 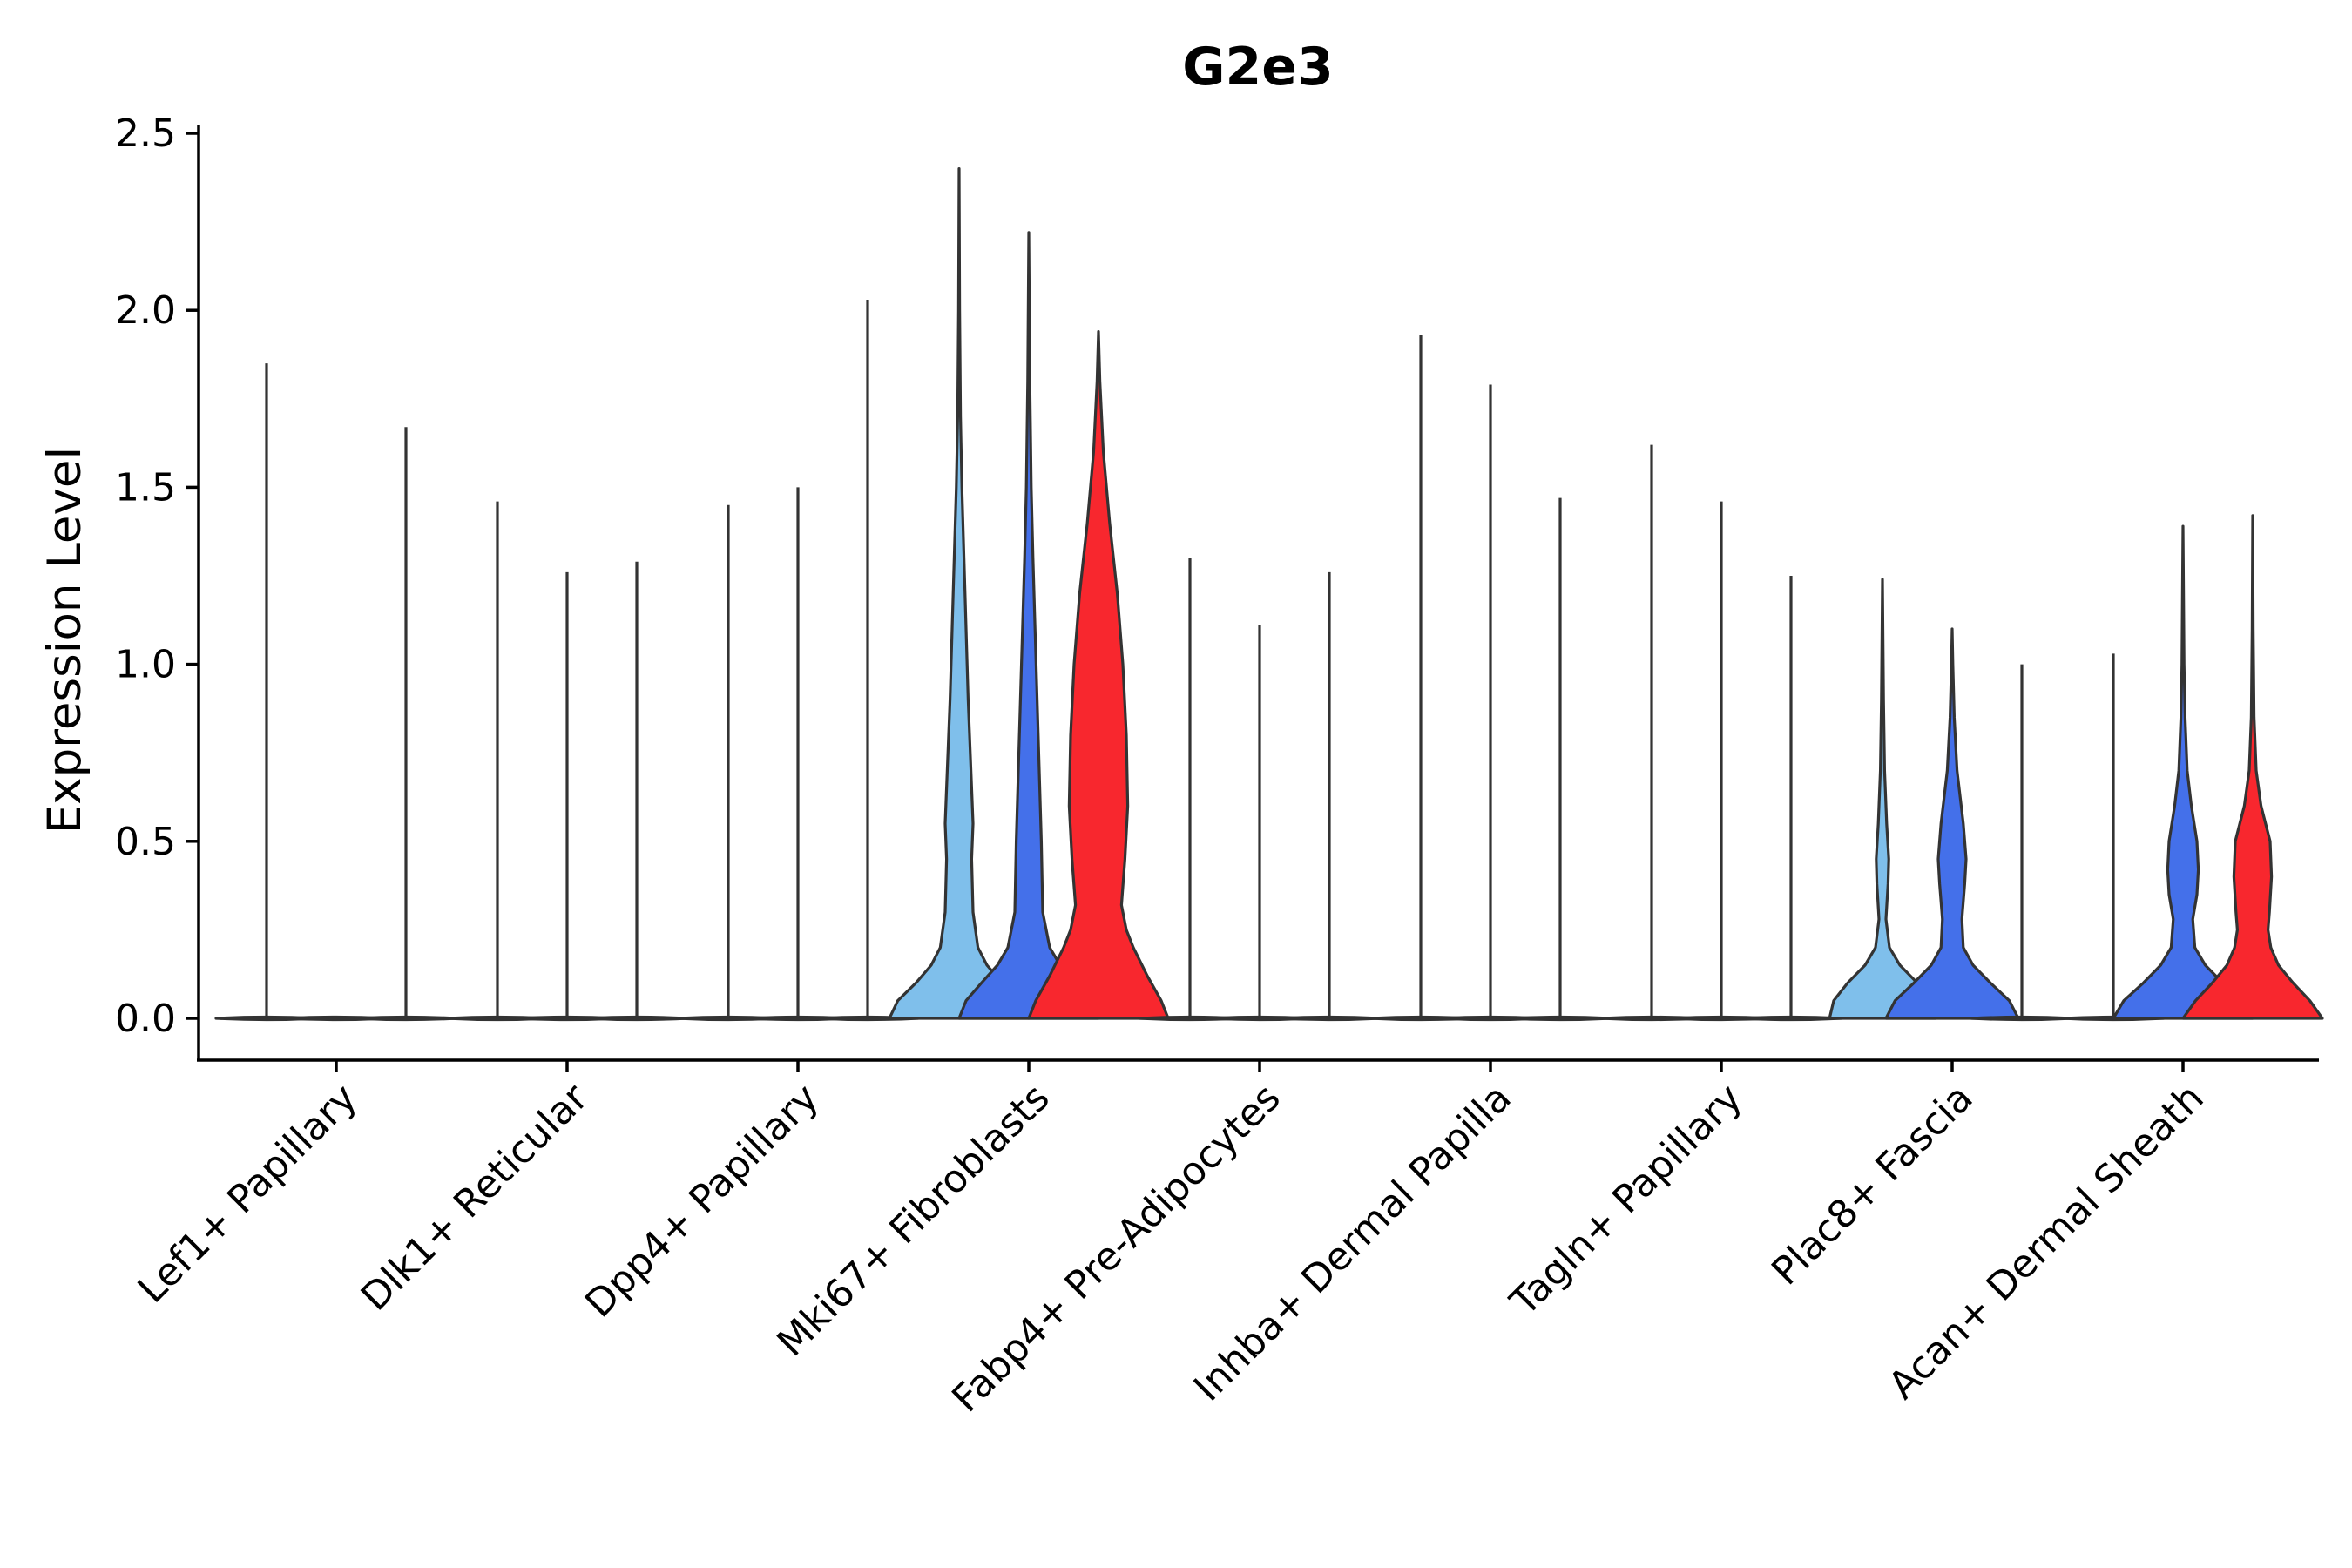 What do you see at coordinates (1257, 67) in the screenshot?
I see `chart-title: G2e3` at bounding box center [1257, 67].